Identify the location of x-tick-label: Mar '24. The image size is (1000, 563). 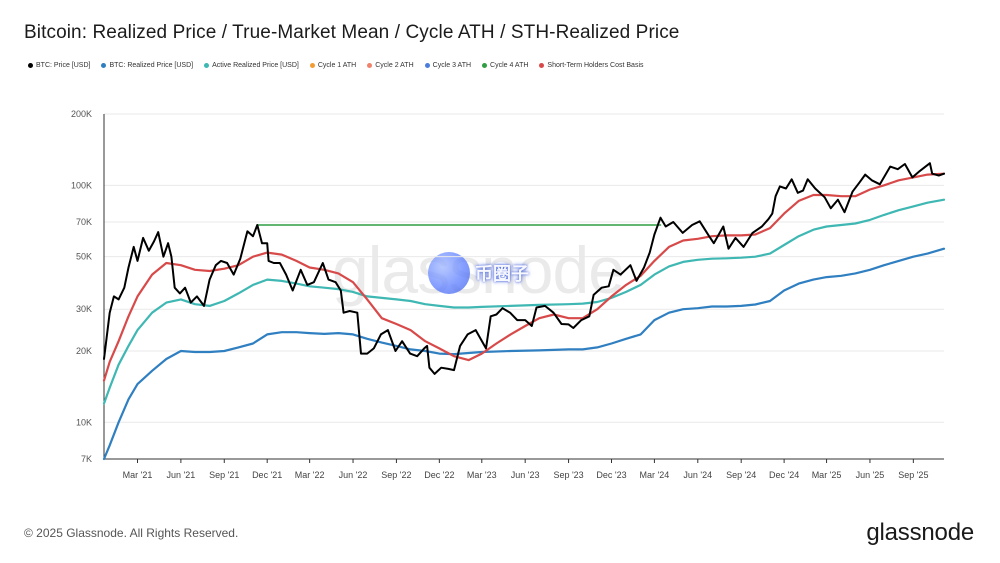
(655, 475).